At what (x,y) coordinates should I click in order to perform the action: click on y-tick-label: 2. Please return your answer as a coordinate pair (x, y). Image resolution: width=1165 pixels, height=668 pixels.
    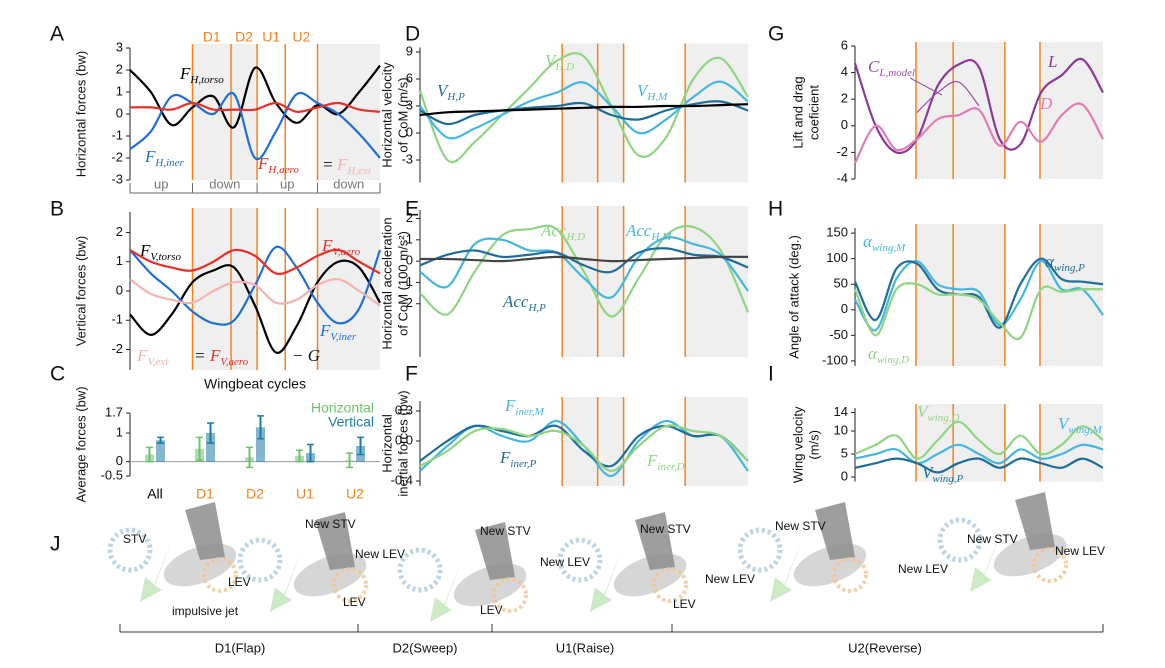
    Looking at the image, I should click on (119, 231).